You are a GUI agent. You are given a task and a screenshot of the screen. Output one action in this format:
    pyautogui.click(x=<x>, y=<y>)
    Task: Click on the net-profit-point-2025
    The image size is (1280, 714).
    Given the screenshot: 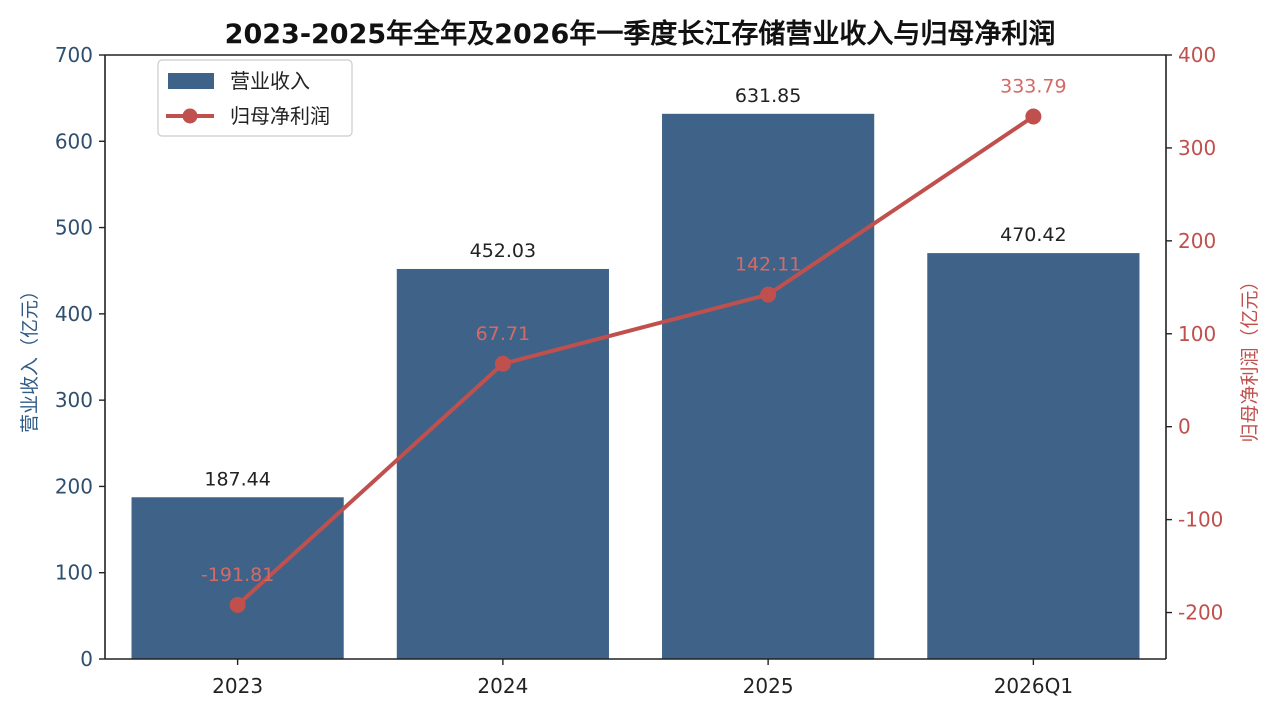 What is the action you would take?
    pyautogui.click(x=768, y=294)
    